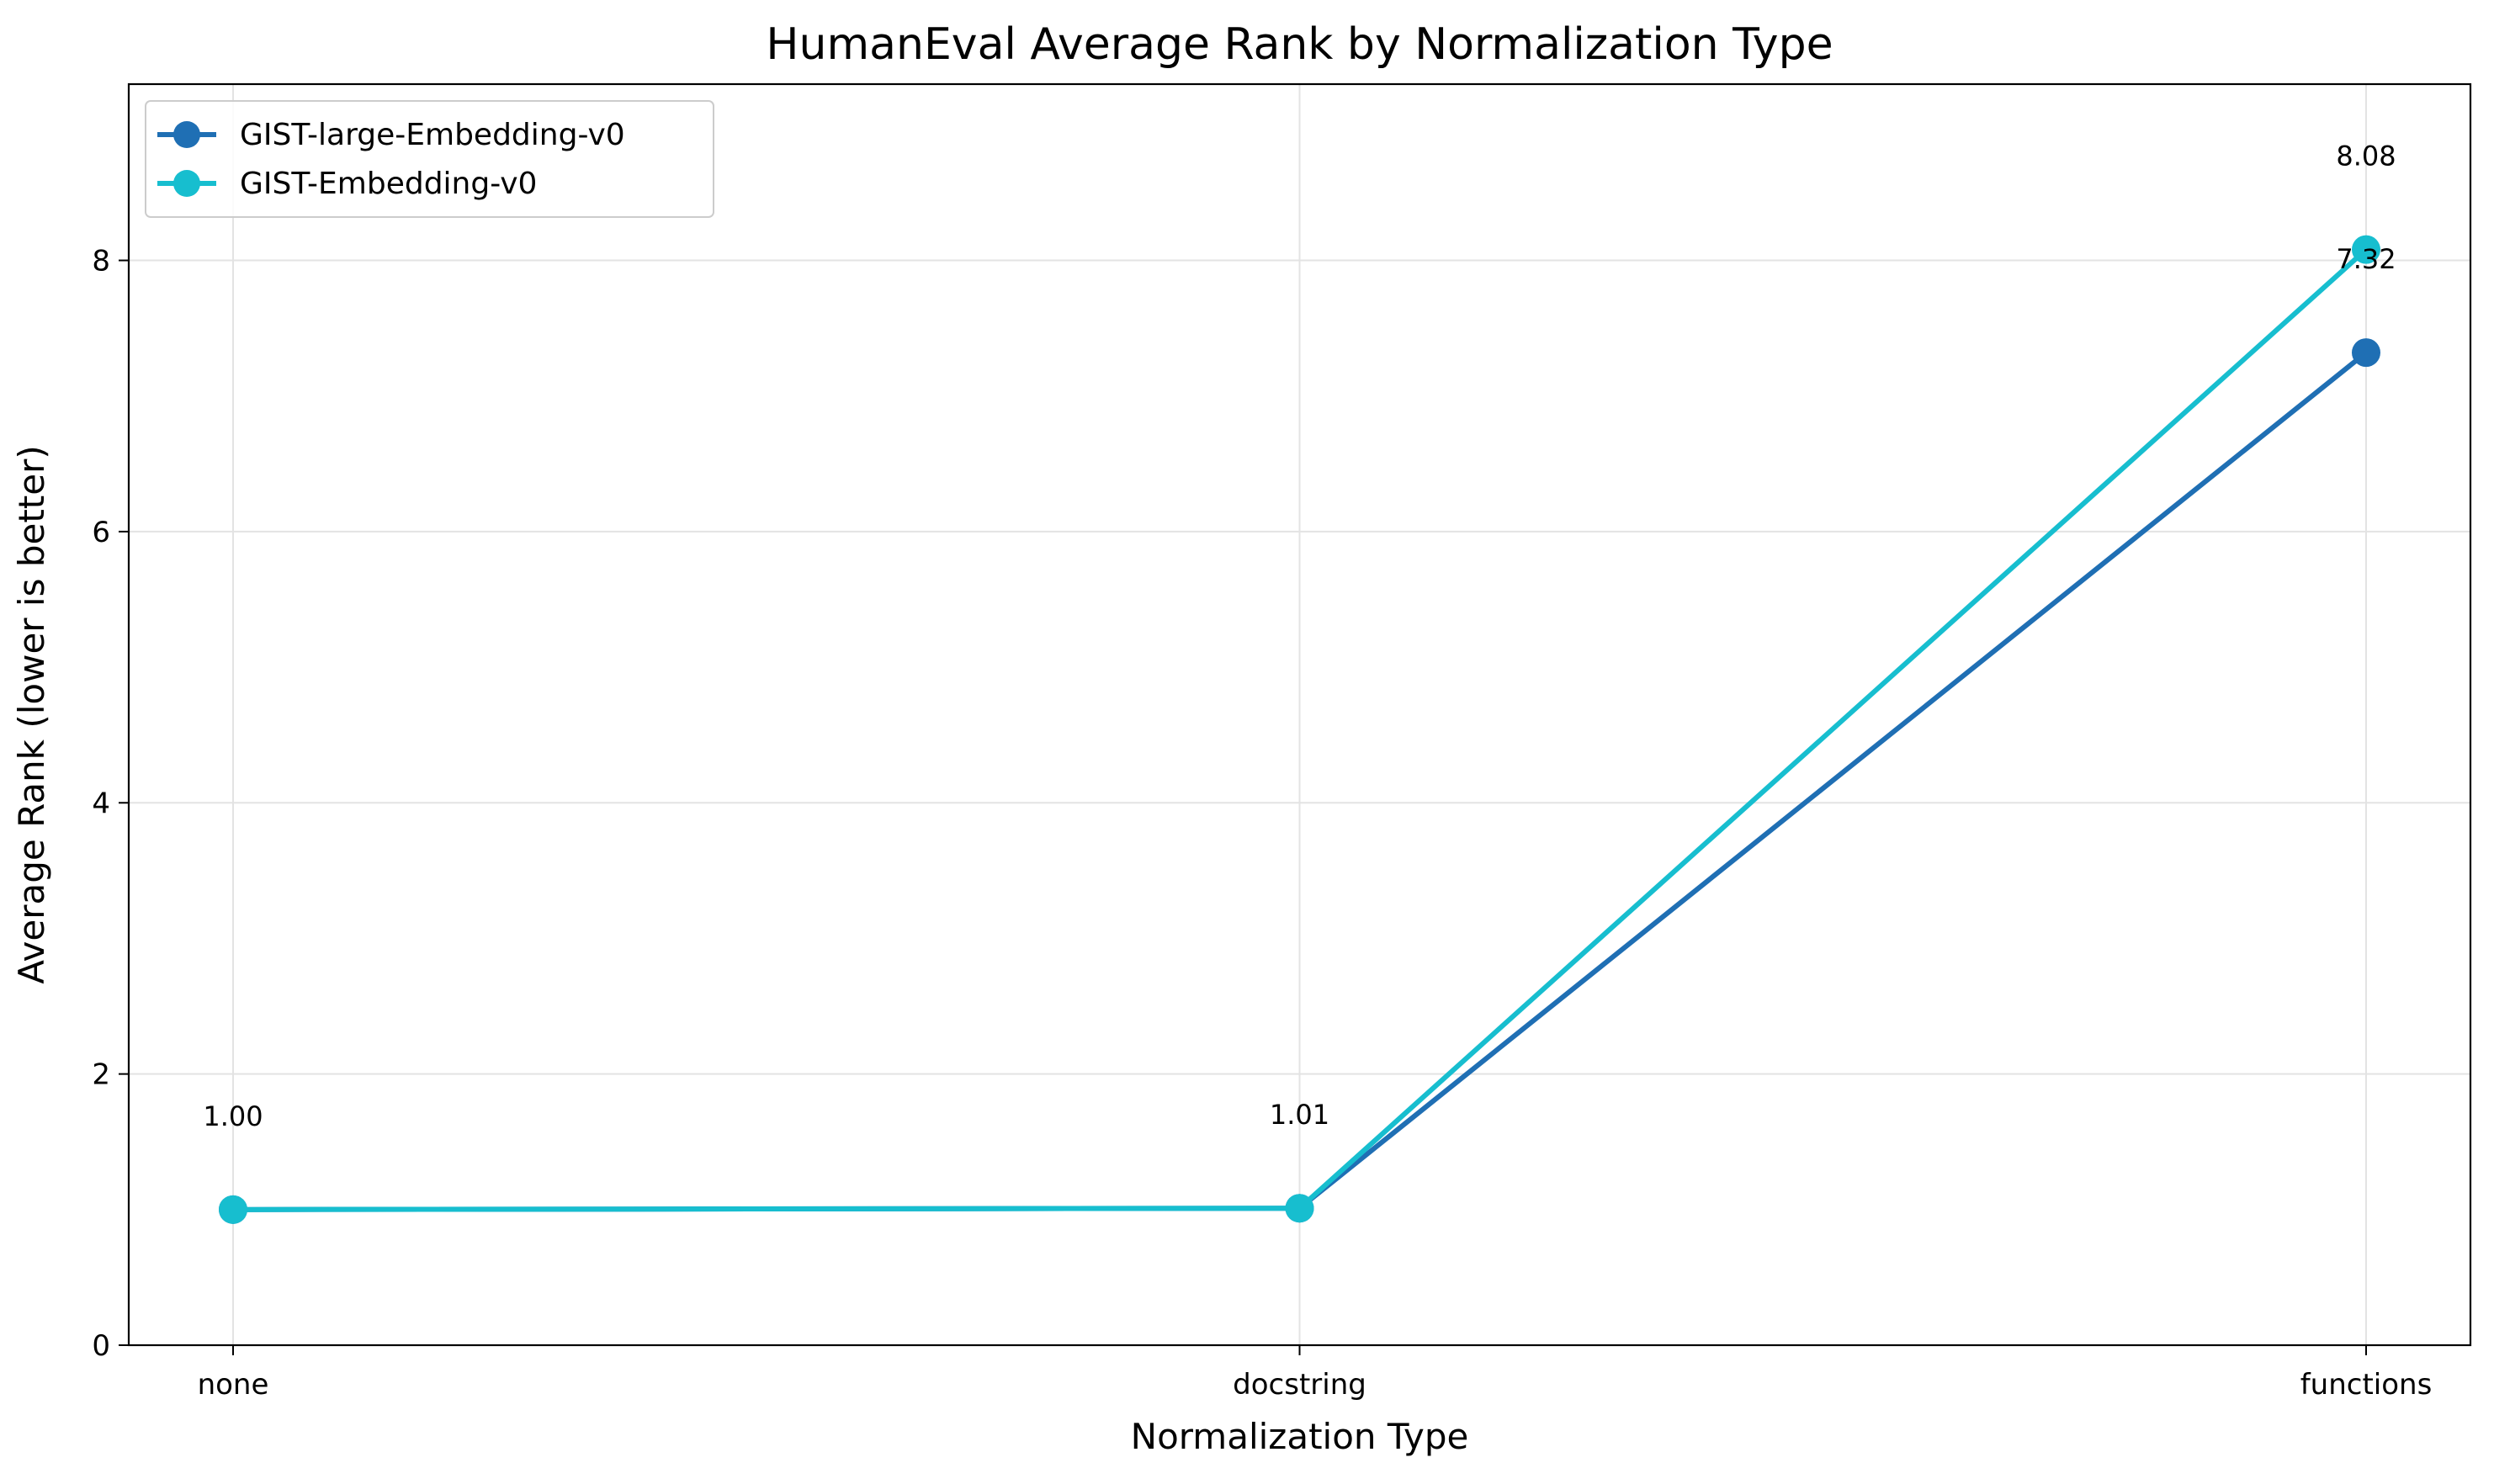 This screenshot has height=1484, width=2494. What do you see at coordinates (432, 135) in the screenshot?
I see `legend-entry-label: GIST-large-Embedding-v0` at bounding box center [432, 135].